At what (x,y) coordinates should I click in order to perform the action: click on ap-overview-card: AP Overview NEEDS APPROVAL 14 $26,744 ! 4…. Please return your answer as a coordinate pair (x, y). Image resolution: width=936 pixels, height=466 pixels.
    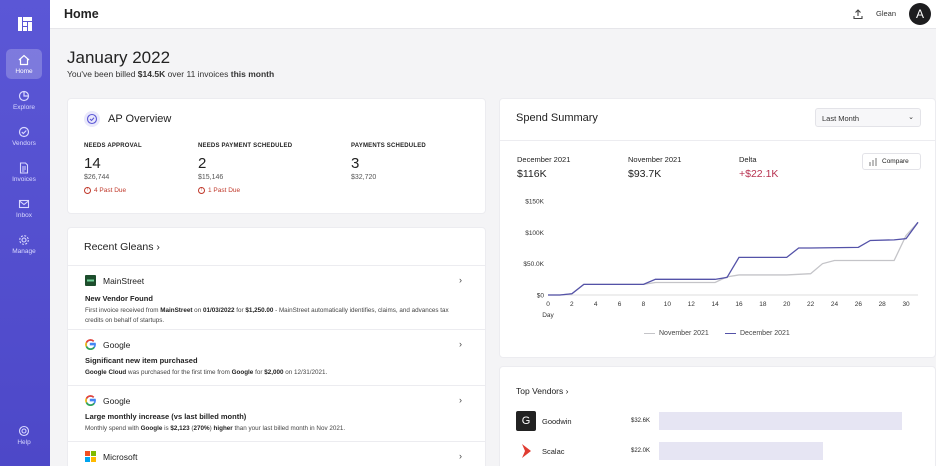
    Looking at the image, I should click on (276, 156).